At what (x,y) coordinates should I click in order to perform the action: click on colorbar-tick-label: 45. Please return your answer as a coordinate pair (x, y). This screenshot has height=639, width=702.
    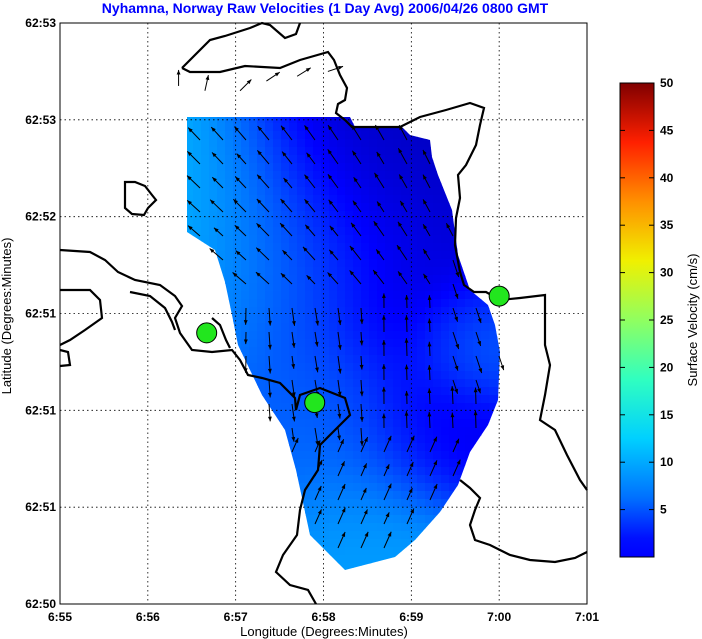
    Looking at the image, I should click on (667, 130).